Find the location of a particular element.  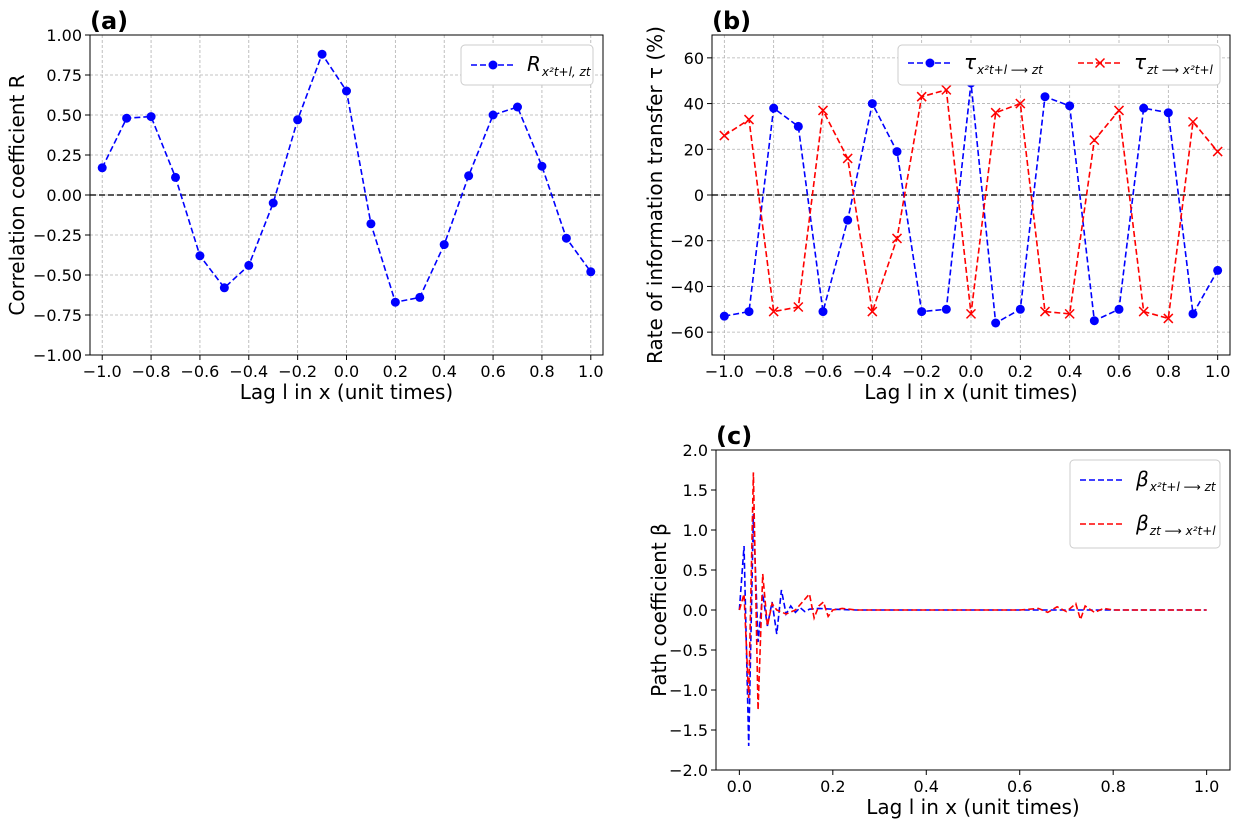

y-tick-label: 0.25 is located at coordinates (64, 155).